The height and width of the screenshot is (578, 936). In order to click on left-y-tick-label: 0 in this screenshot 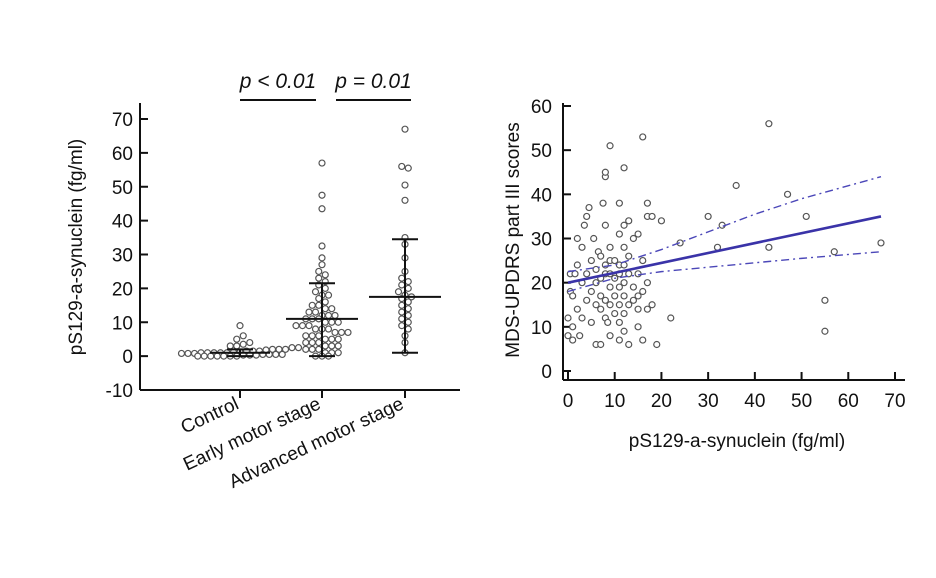, I will do `click(127, 357)`.